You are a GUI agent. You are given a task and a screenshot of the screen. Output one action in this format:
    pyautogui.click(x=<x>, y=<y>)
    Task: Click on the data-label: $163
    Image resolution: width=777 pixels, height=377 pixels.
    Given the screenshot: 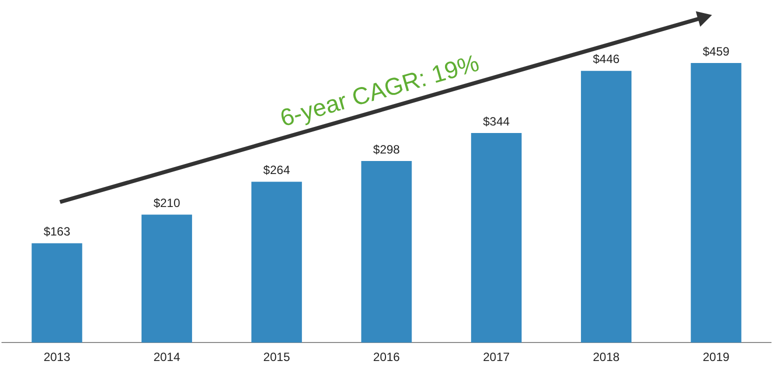 What is the action you would take?
    pyautogui.click(x=57, y=231)
    